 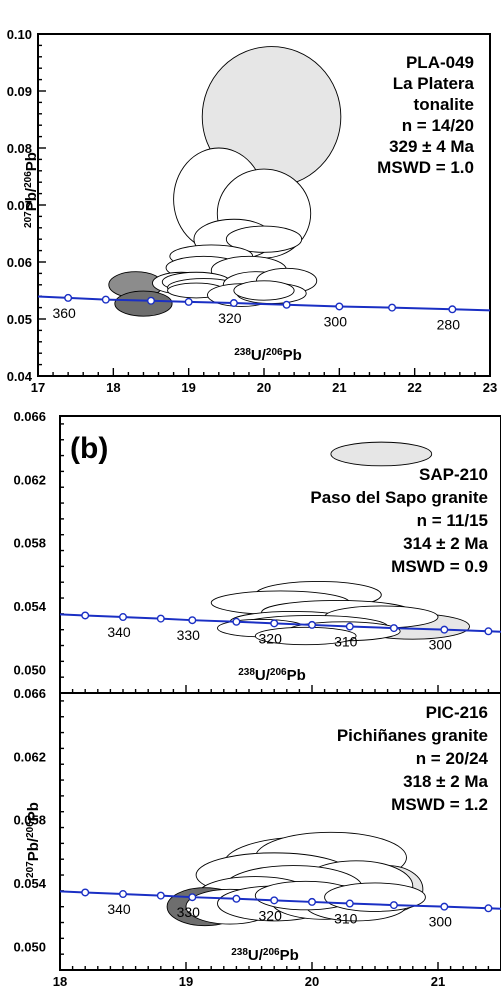 I want to click on sample-annotation-line: n = 14/20, so click(x=438, y=125).